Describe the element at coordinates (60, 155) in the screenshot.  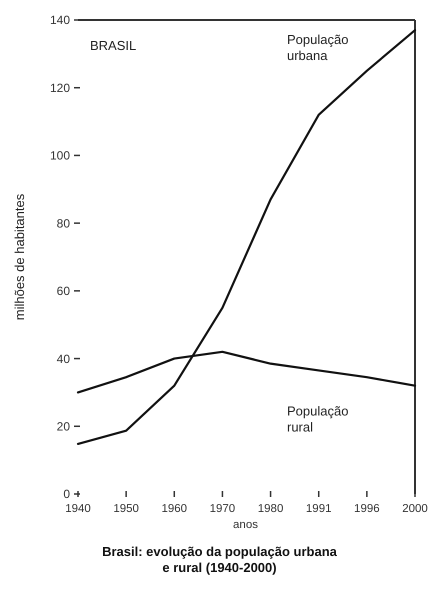
I see `y-tick-label: 100` at that location.